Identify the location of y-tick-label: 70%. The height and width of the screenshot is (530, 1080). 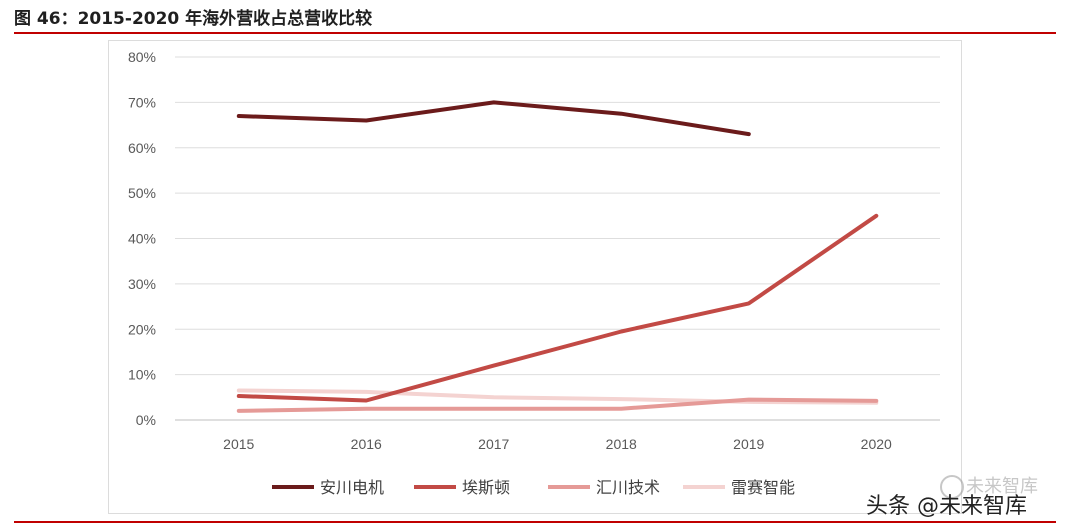
(142, 102).